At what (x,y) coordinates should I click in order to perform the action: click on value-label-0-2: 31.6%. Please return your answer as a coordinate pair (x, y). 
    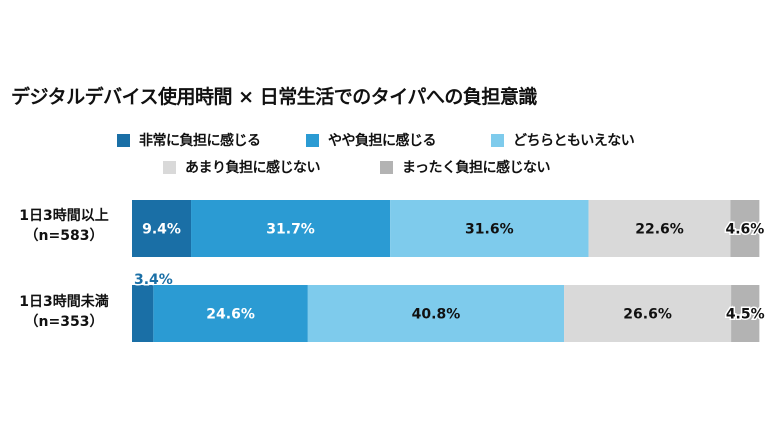
    Looking at the image, I should click on (489, 230).